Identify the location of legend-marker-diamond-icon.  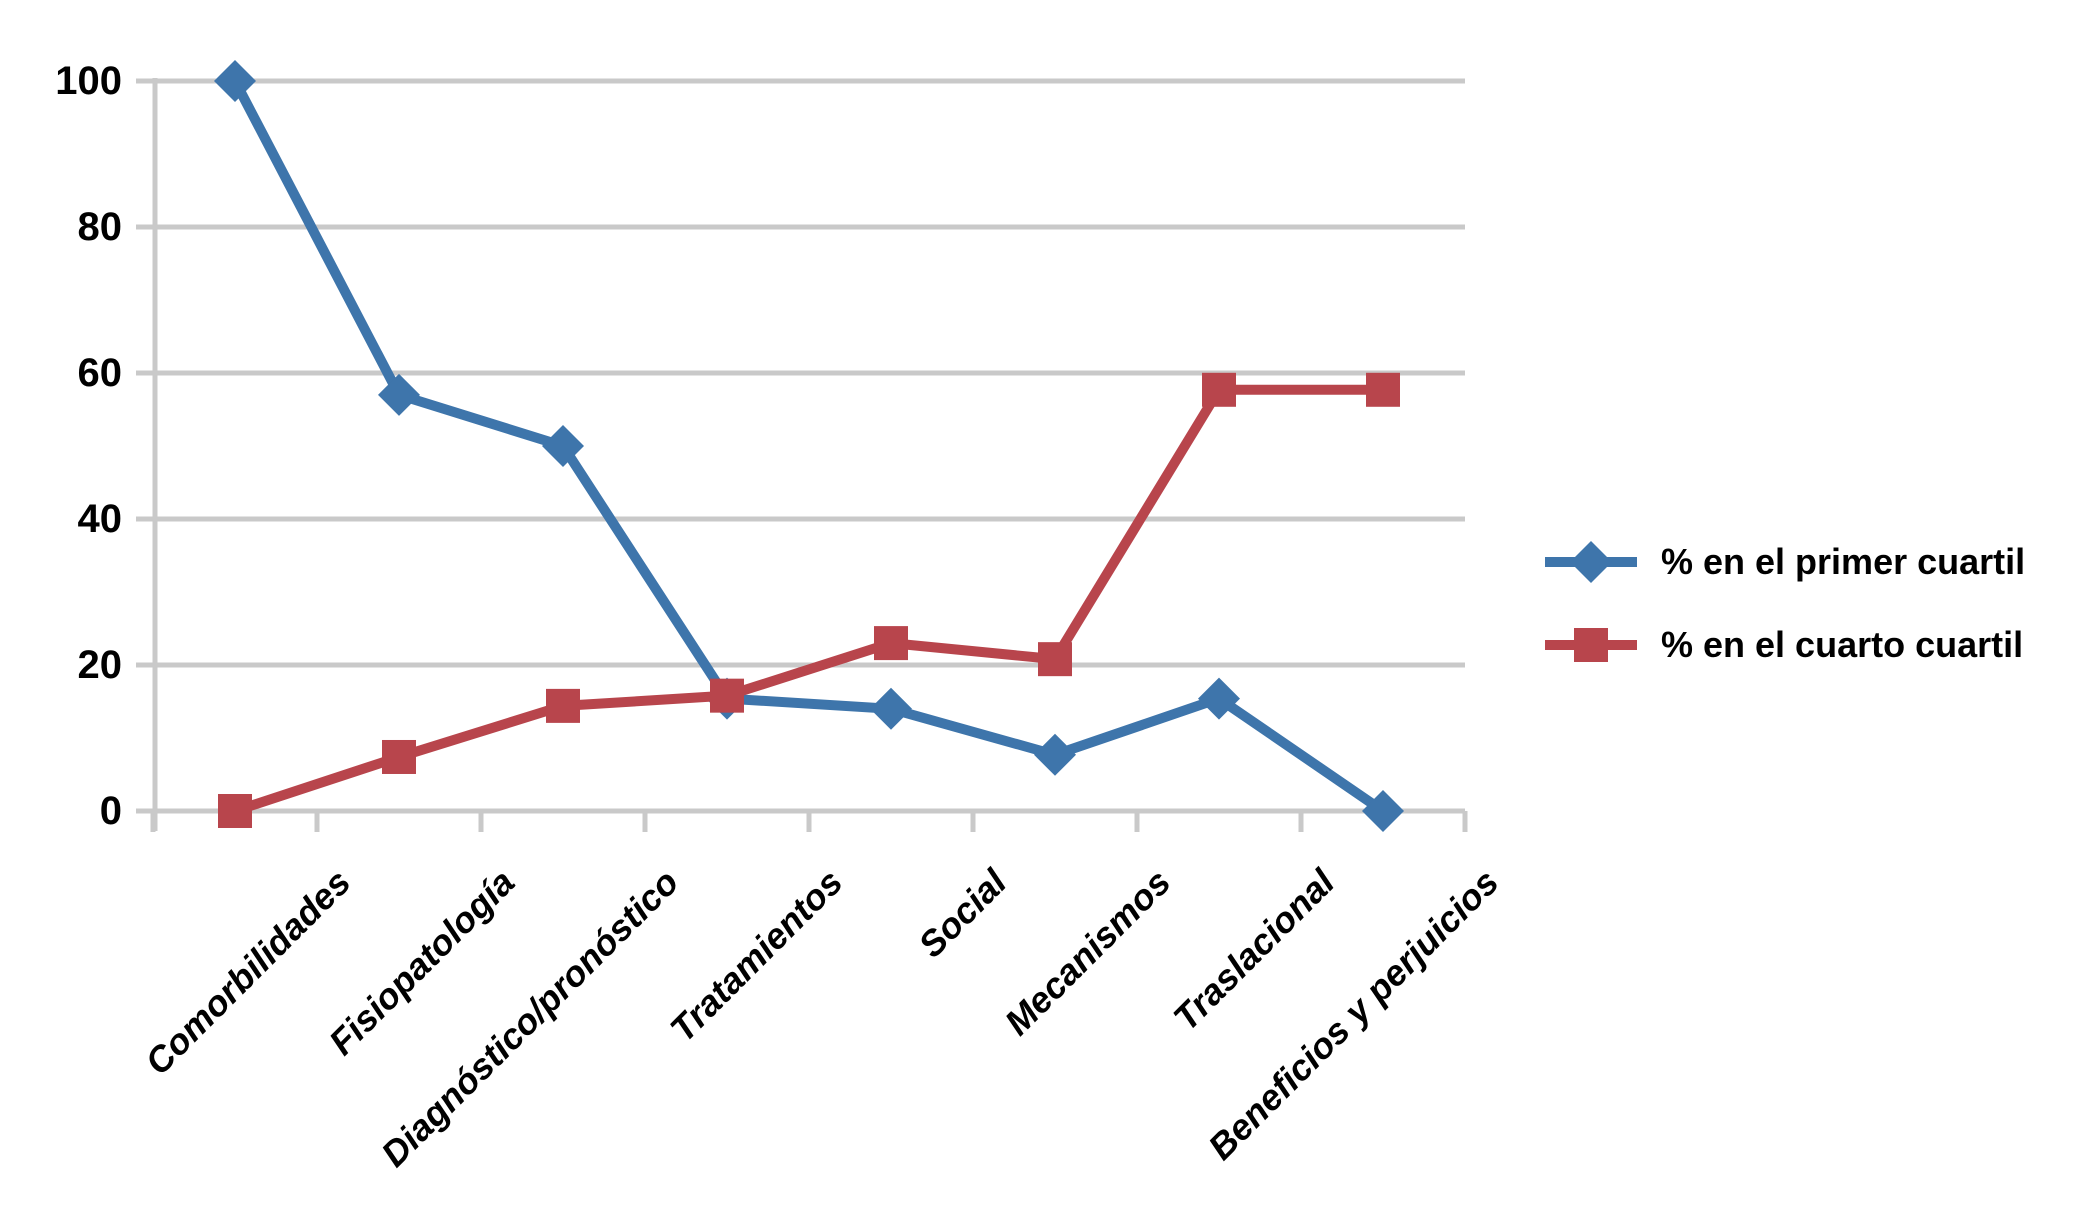
(1591, 562).